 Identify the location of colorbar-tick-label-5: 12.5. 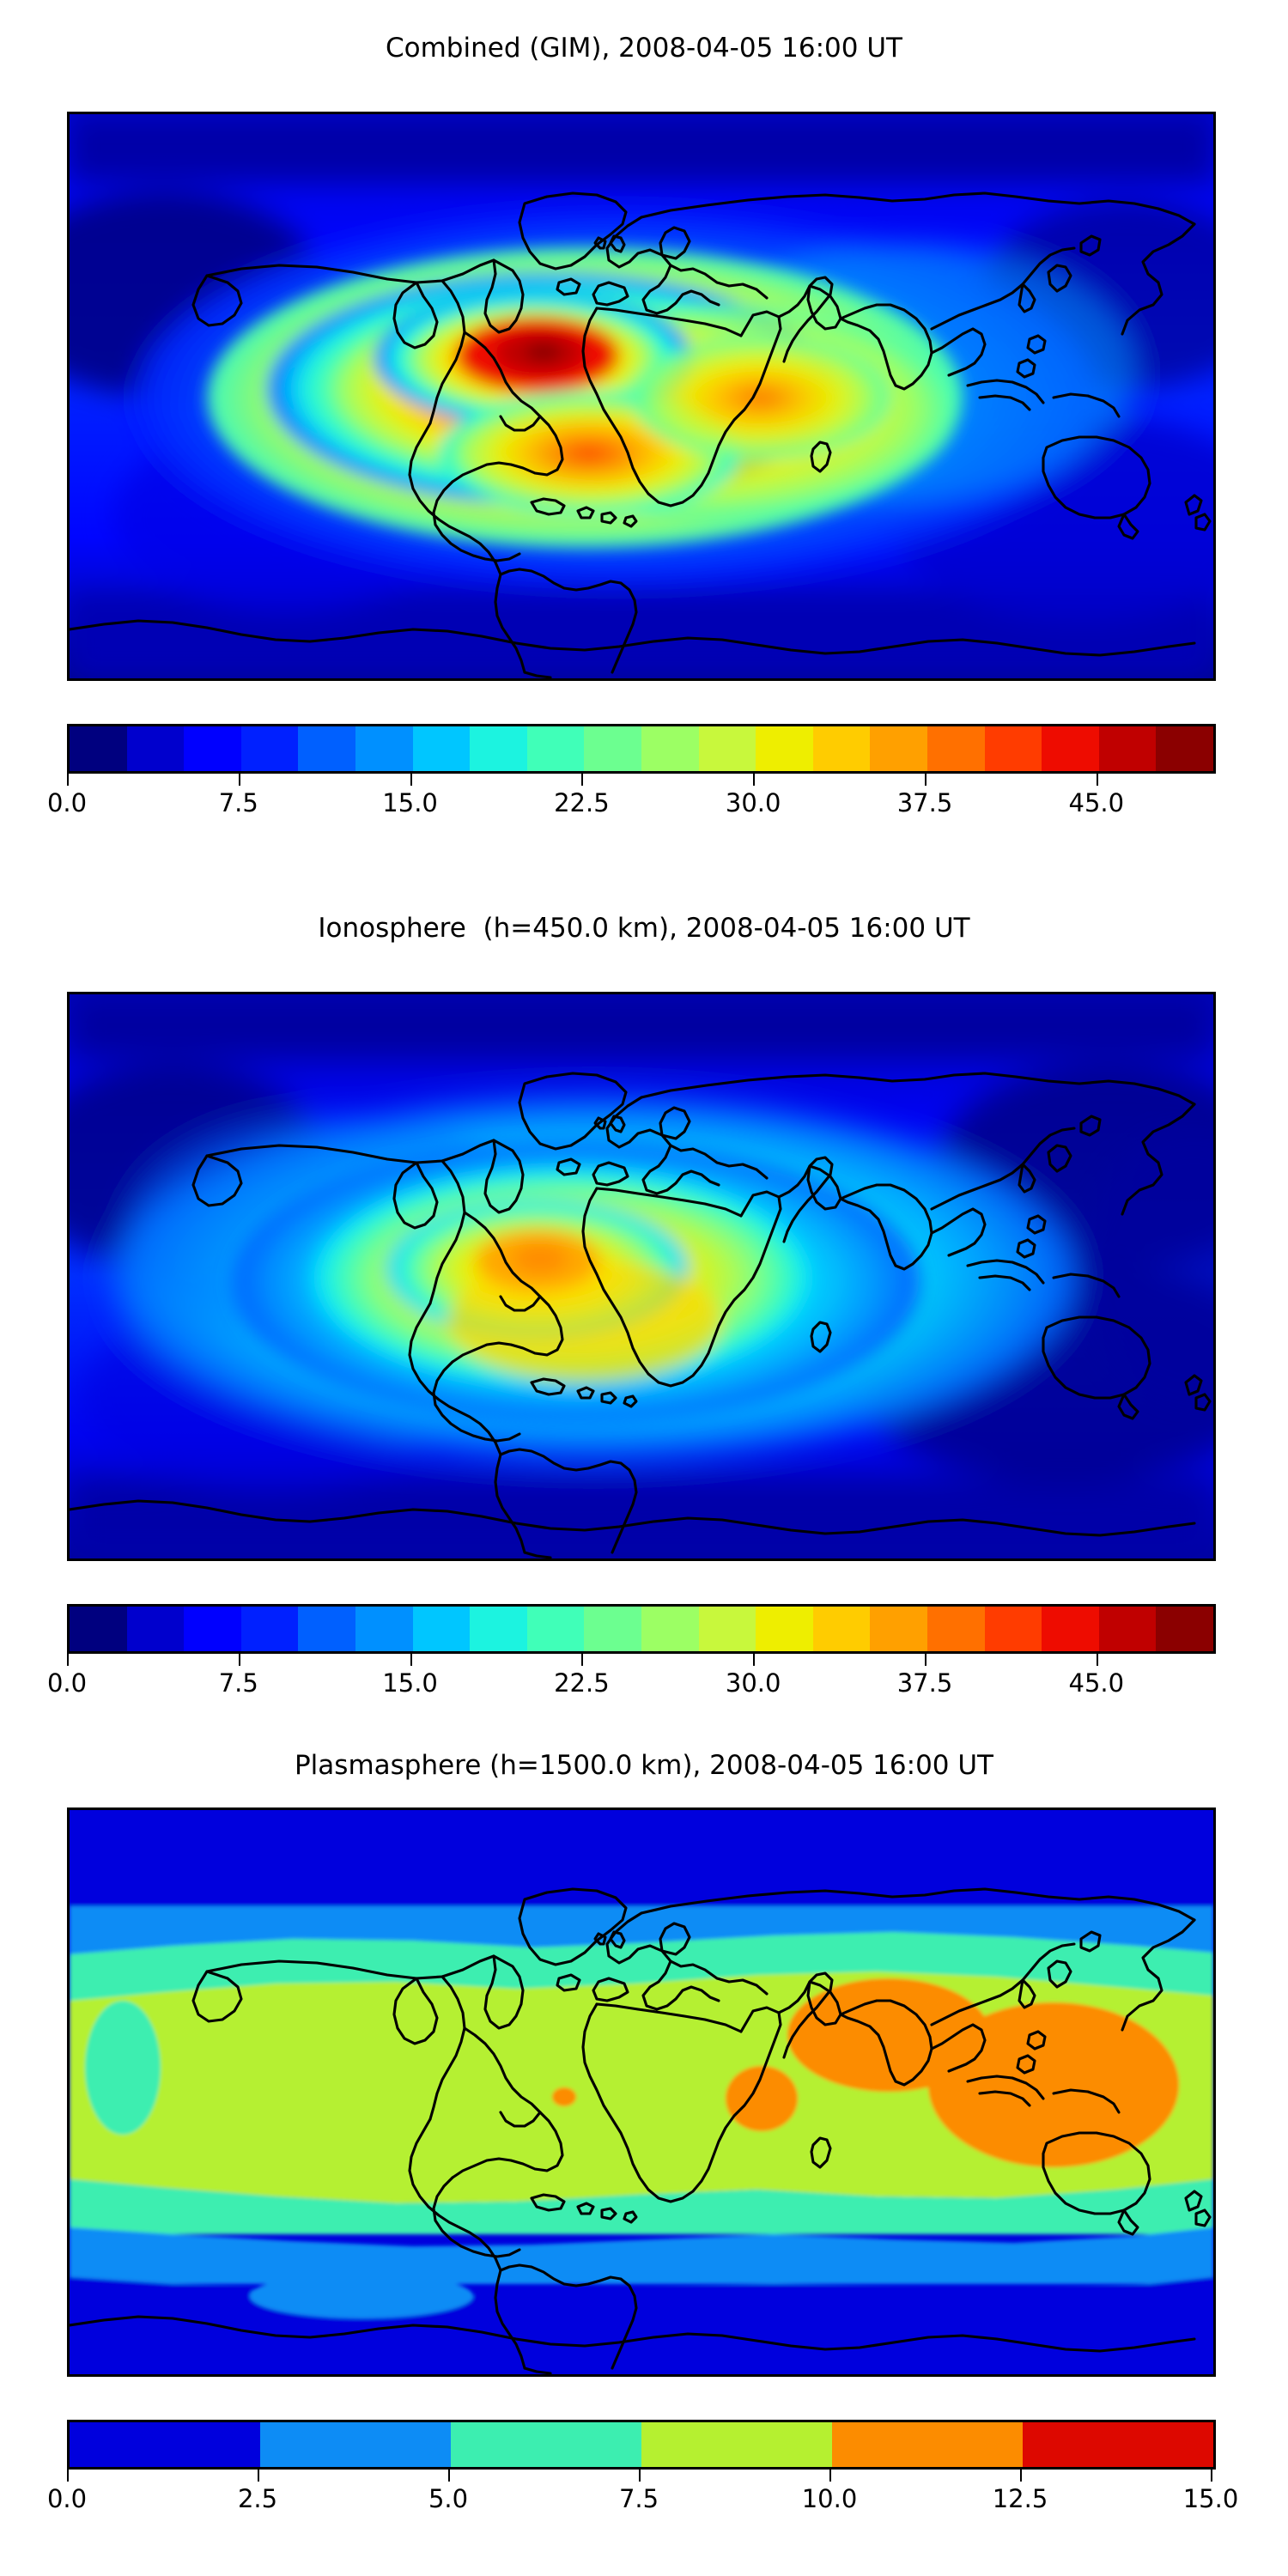
(1020, 2499).